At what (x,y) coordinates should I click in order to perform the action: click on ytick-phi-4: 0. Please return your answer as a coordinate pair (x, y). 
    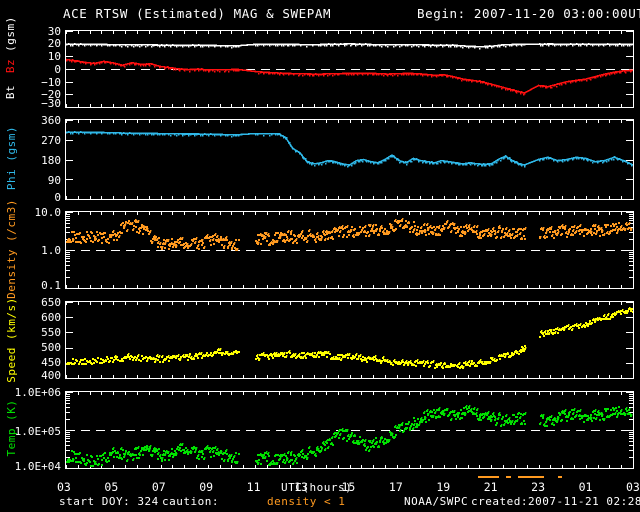
    Looking at the image, I should click on (57, 197).